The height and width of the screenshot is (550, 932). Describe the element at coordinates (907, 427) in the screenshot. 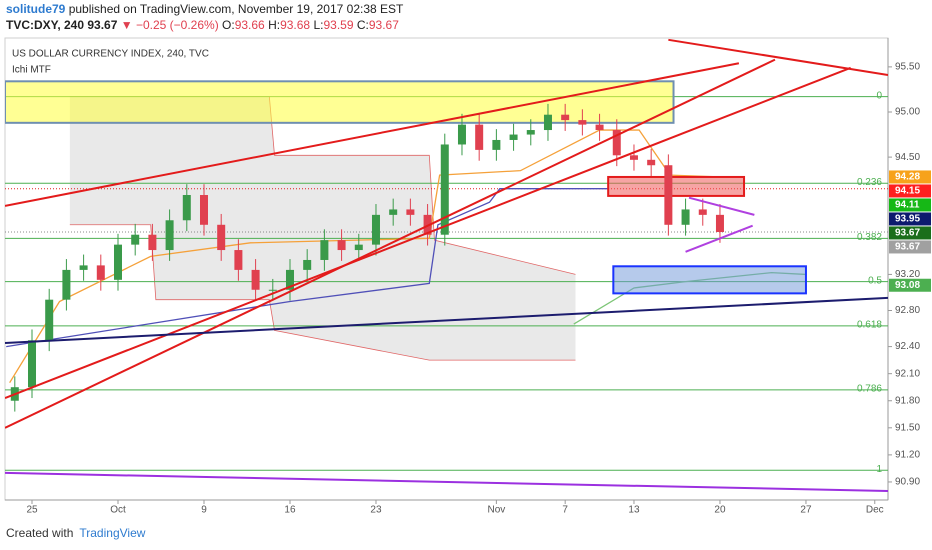

I see `y-tick-label: 91.50` at that location.